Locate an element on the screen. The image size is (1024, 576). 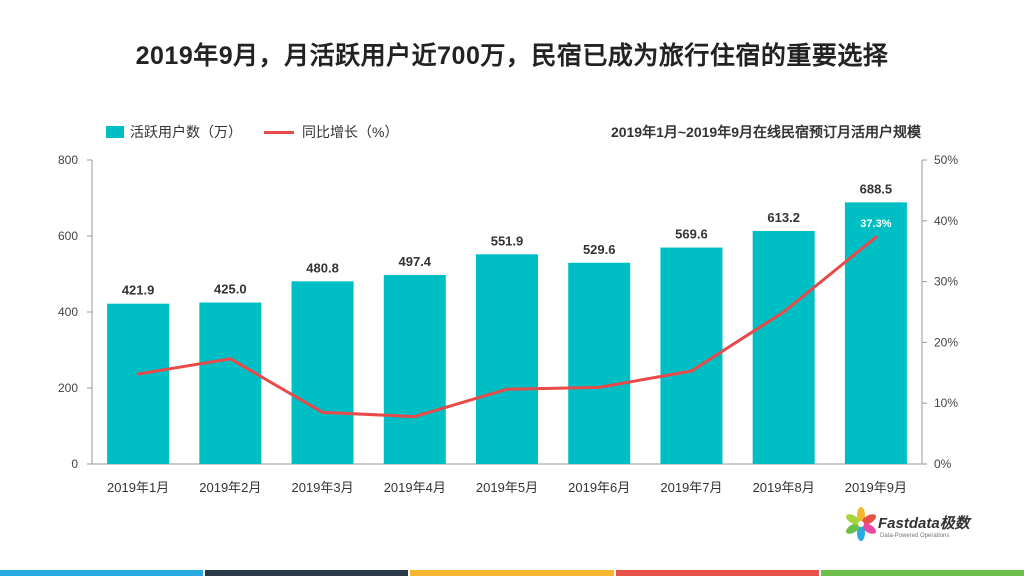
y-right-tick-label: 0% is located at coordinates (943, 464).